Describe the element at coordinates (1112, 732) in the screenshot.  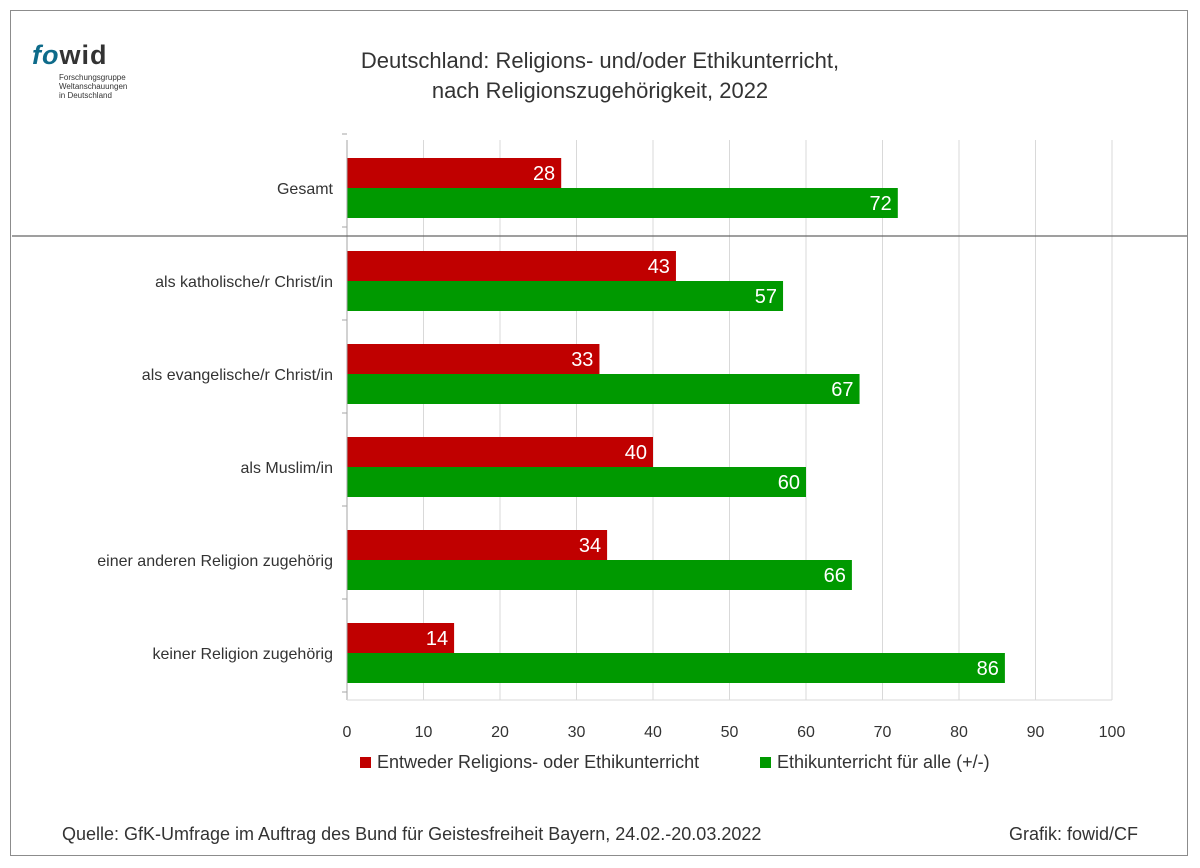
I see `x-tick-label: 100` at that location.